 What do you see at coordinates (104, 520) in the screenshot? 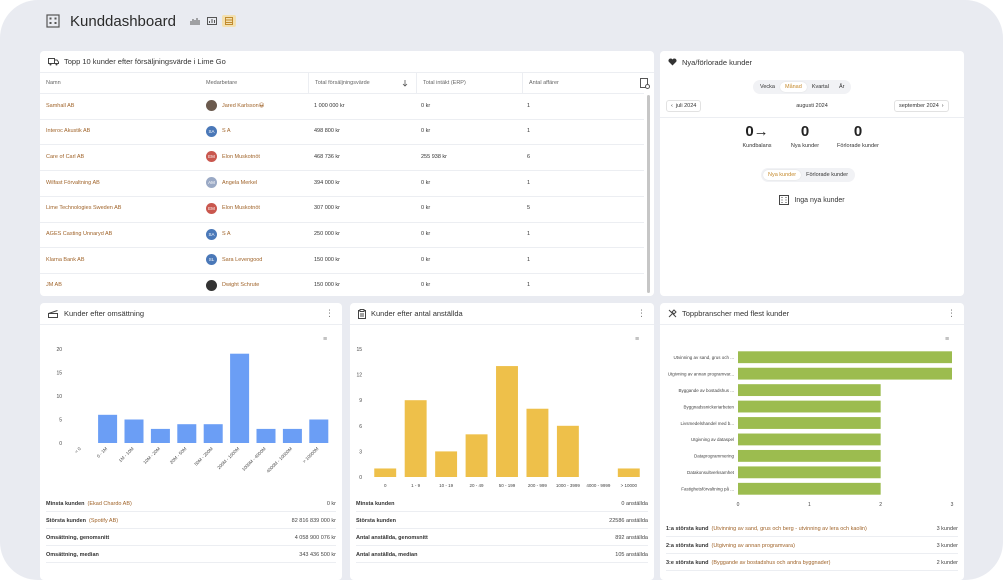
I see `summary-link: (Spotify AB)` at bounding box center [104, 520].